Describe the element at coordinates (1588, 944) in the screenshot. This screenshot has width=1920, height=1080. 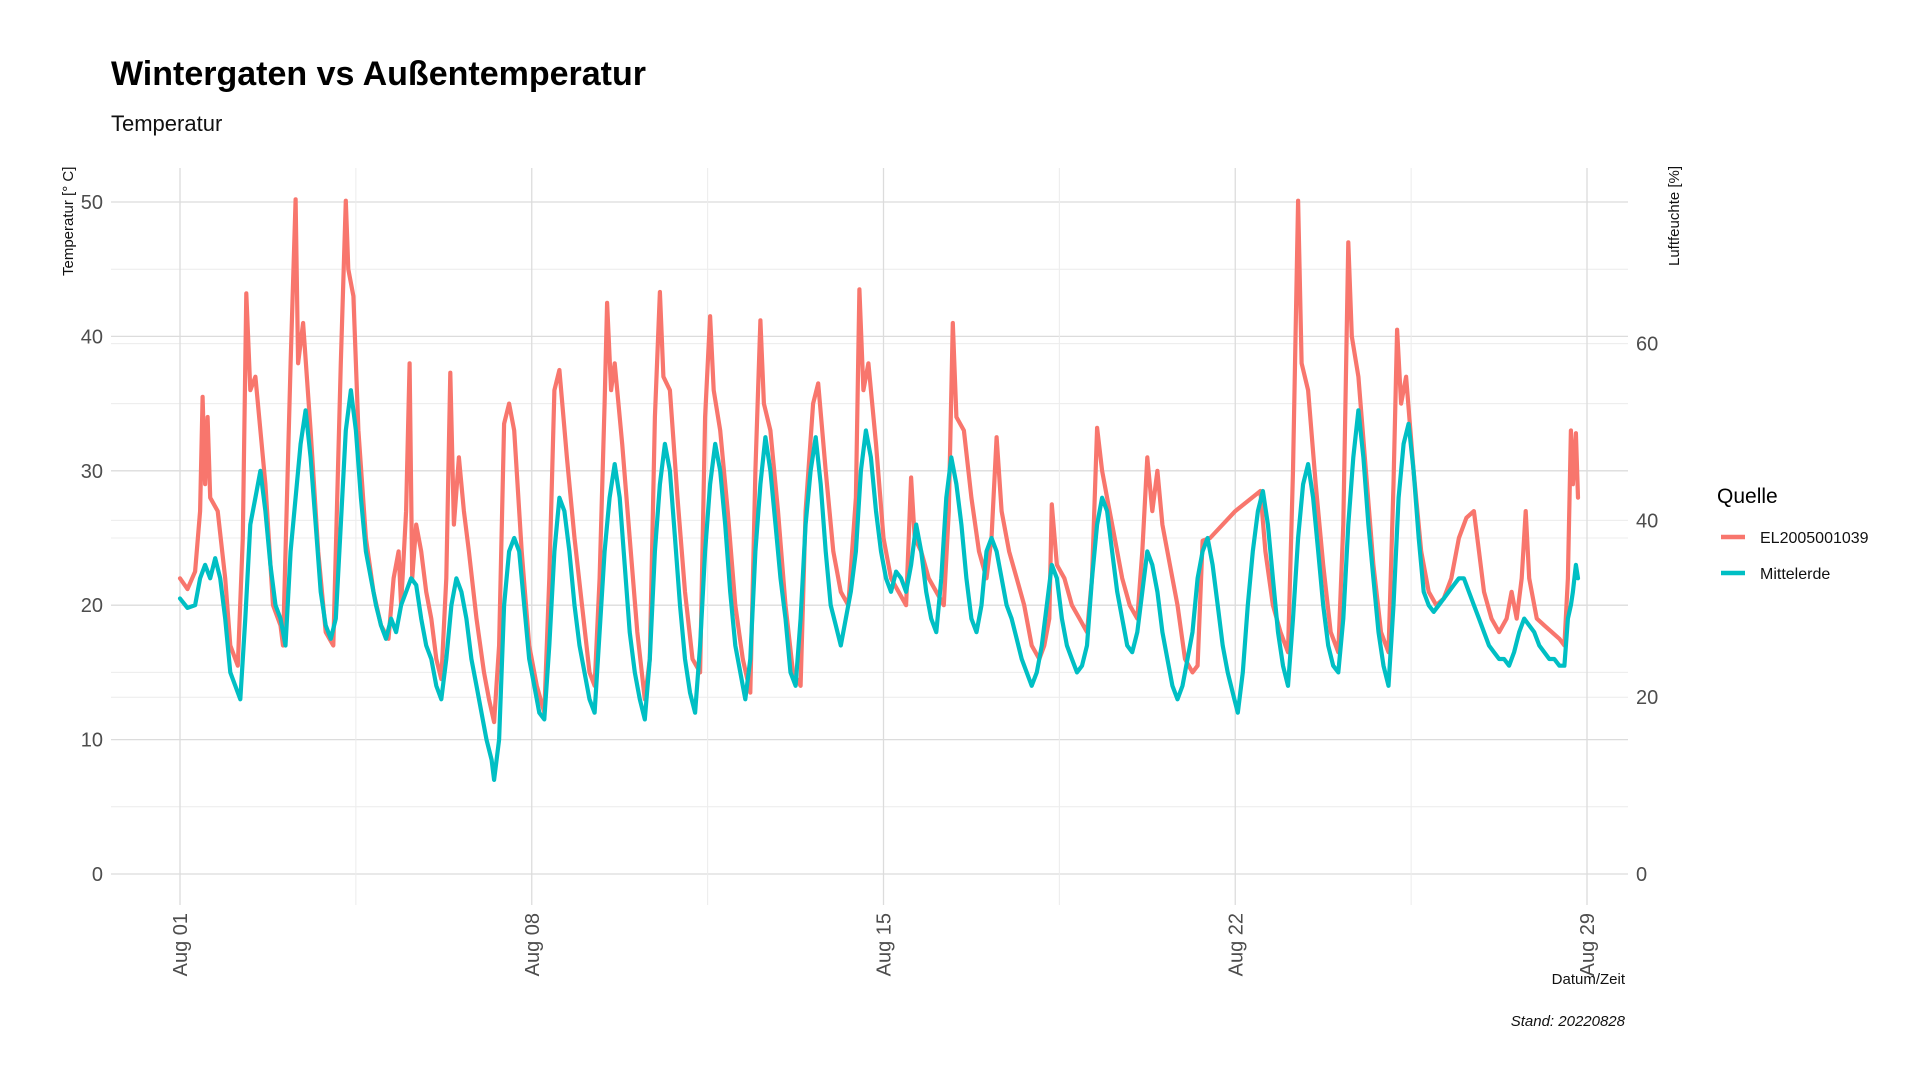
I see `x-tick-label: Aug 29` at that location.